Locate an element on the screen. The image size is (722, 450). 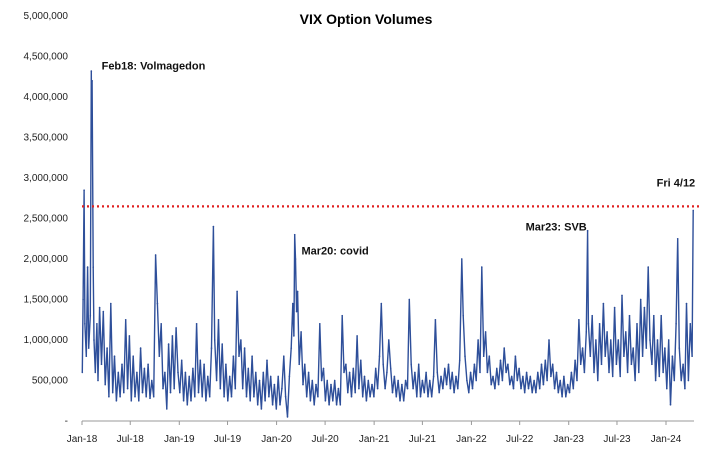
annotation-label: Mar23: SVB is located at coordinates (556, 228).